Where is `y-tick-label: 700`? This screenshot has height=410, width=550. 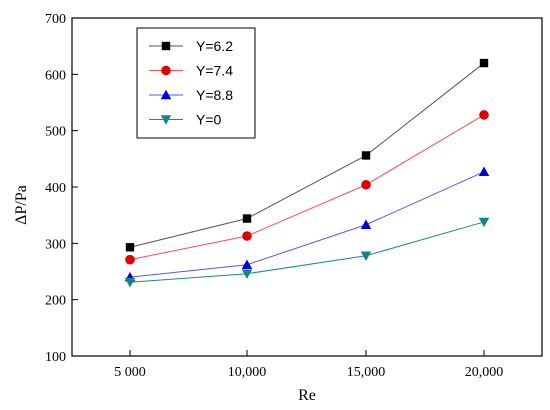
y-tick-label: 700 is located at coordinates (55, 19).